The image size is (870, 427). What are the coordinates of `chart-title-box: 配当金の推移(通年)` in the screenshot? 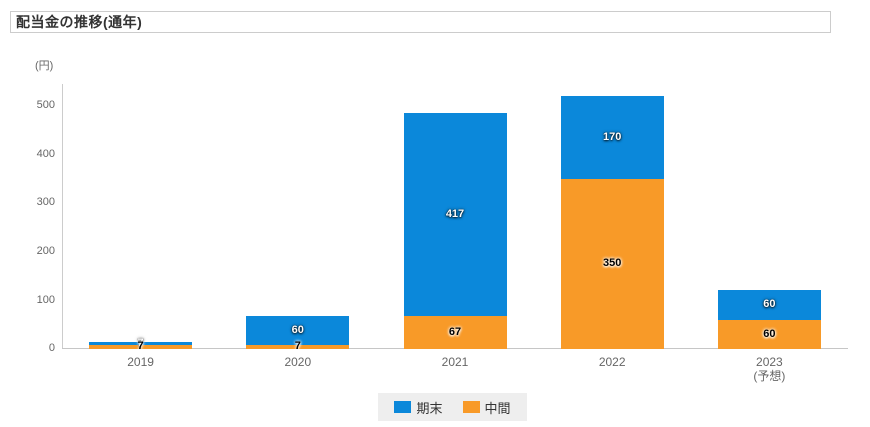 It's located at (420, 22).